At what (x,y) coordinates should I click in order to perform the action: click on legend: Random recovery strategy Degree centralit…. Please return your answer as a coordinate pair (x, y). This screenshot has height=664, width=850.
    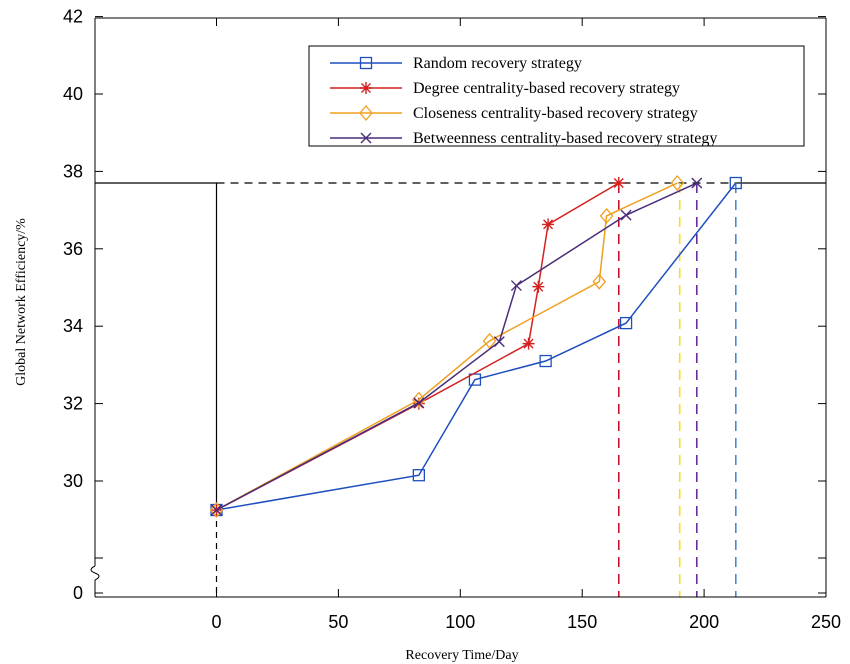
    Looking at the image, I should click on (556, 96).